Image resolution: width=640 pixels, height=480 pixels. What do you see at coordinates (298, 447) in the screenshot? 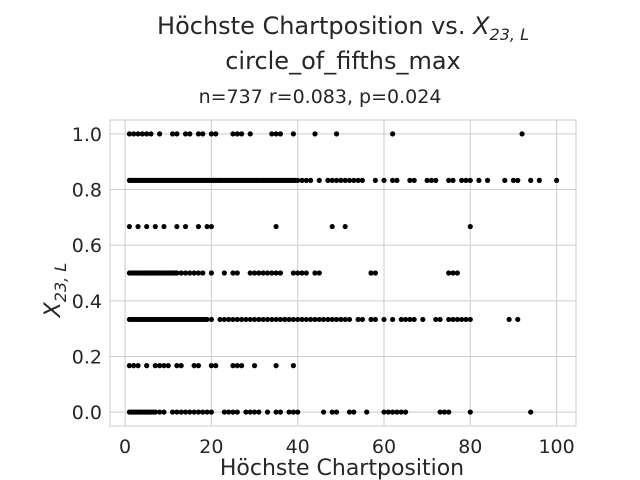
I see `x-tick-label: 40` at bounding box center [298, 447].